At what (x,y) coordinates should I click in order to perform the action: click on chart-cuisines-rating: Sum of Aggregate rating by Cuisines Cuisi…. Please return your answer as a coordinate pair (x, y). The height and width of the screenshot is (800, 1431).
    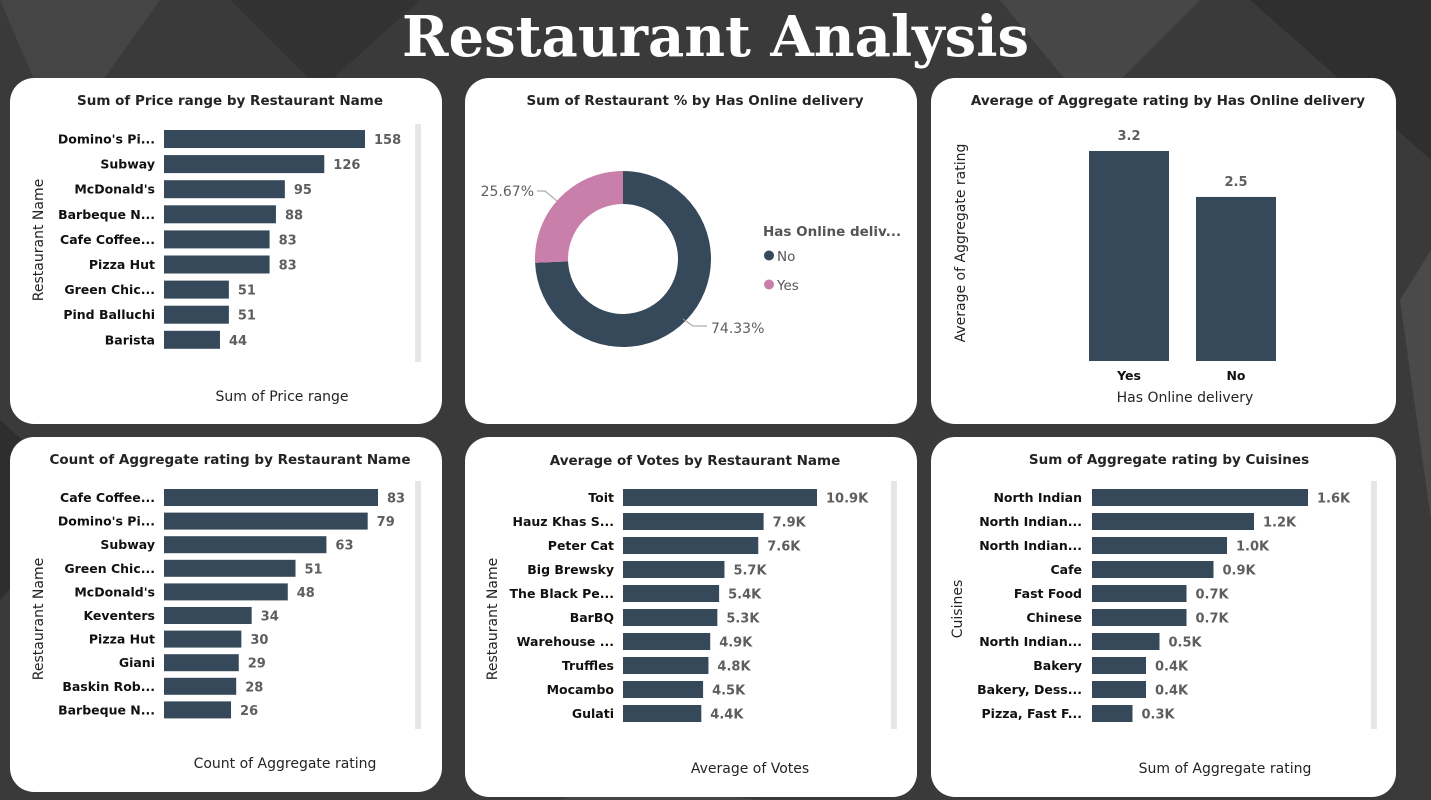
    Looking at the image, I should click on (1163, 614).